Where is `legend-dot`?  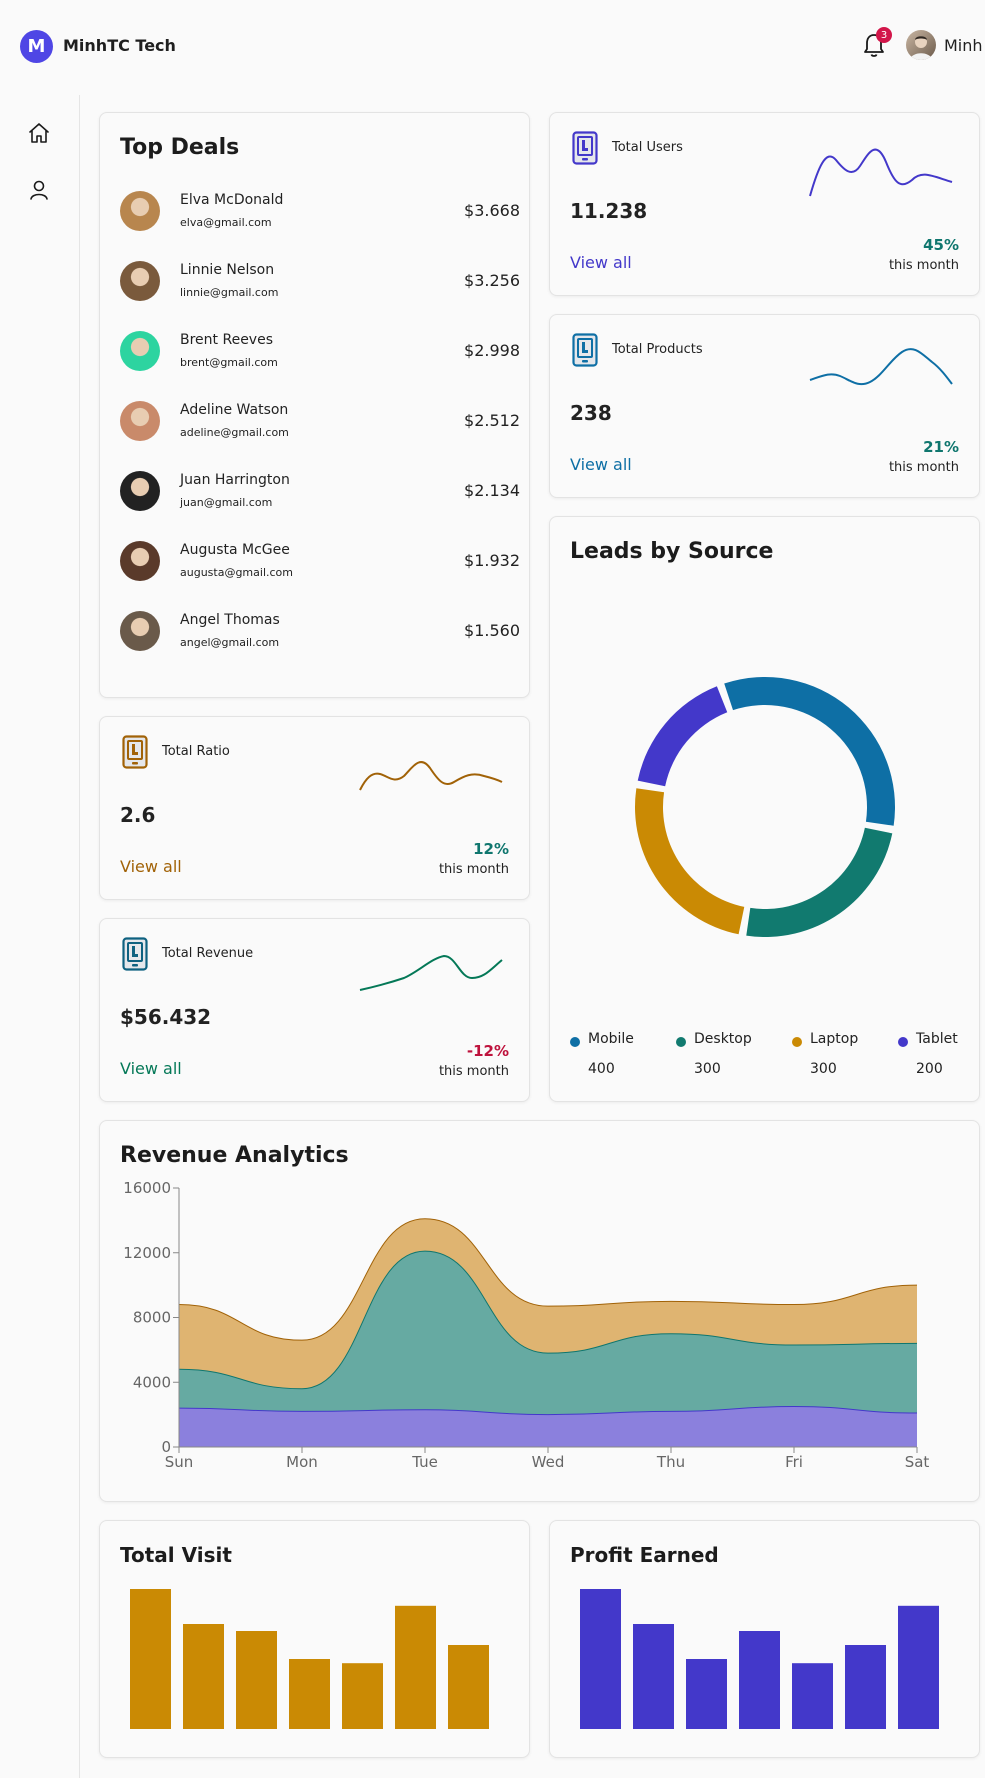
legend-dot is located at coordinates (903, 1042).